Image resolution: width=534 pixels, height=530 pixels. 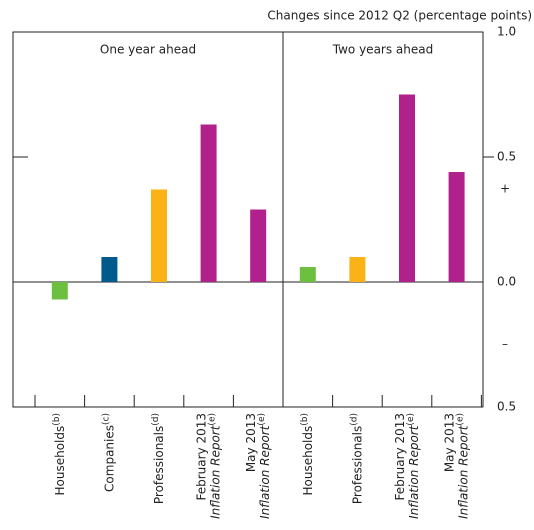 What do you see at coordinates (382, 50) in the screenshot?
I see `panel-title: Two years ahead` at bounding box center [382, 50].